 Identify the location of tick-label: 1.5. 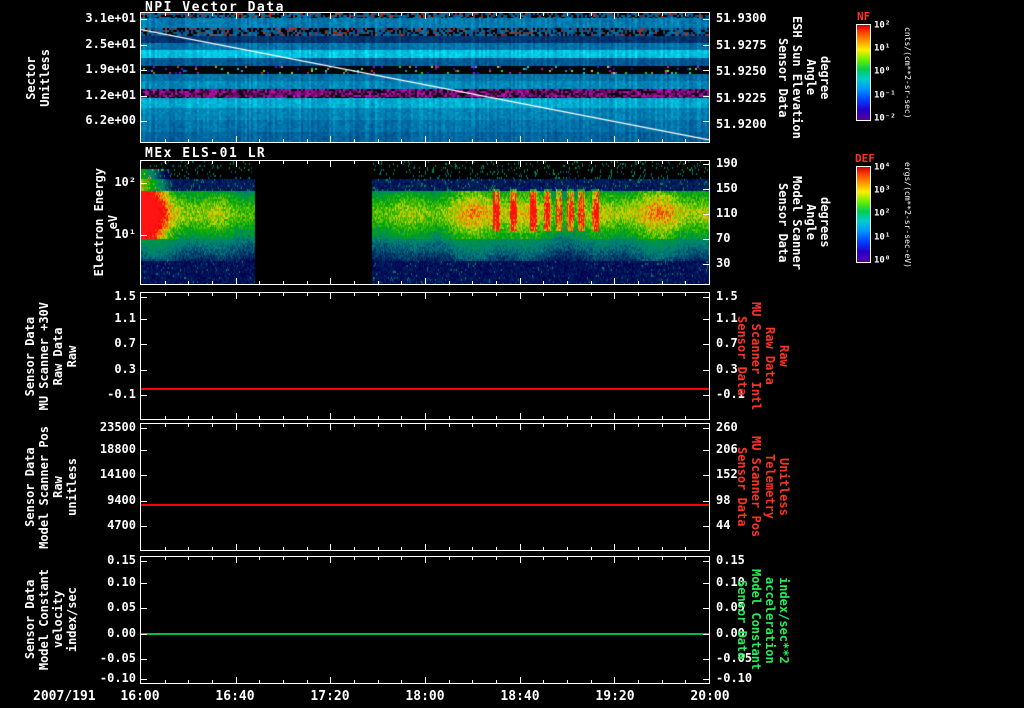
(125, 296).